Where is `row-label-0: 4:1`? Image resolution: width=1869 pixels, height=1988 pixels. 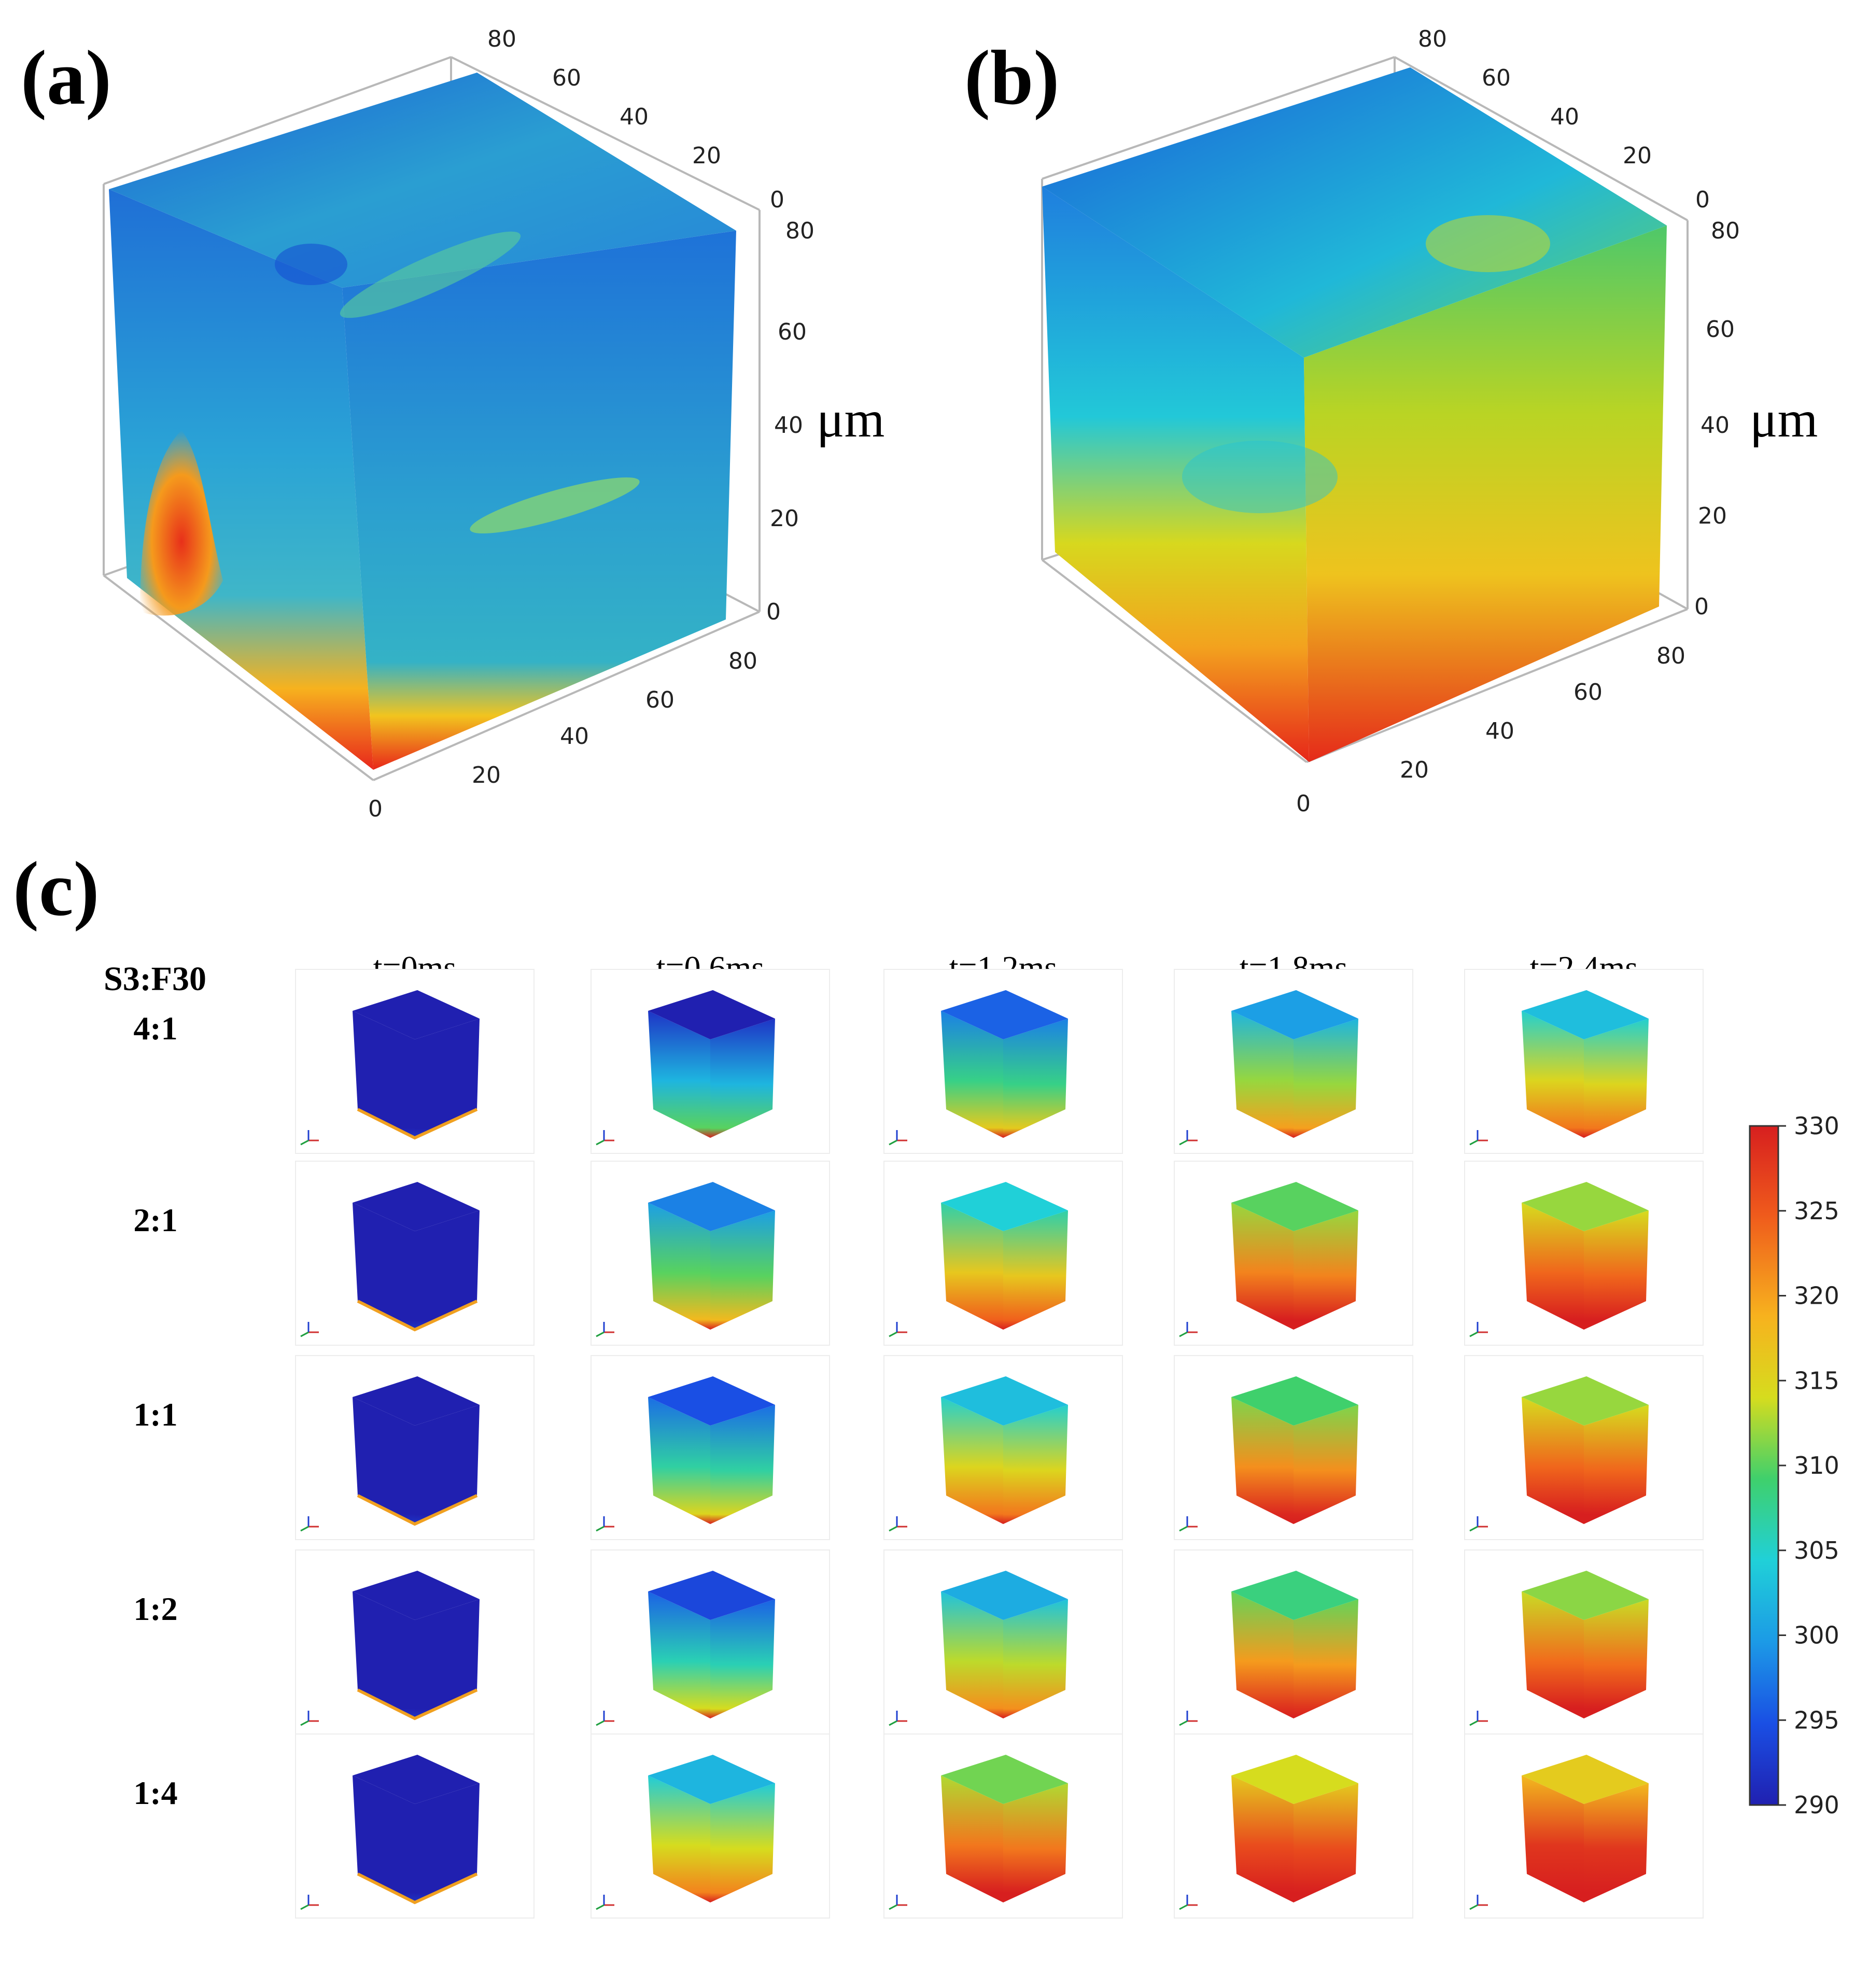 row-label-0: 4:1 is located at coordinates (155, 1028).